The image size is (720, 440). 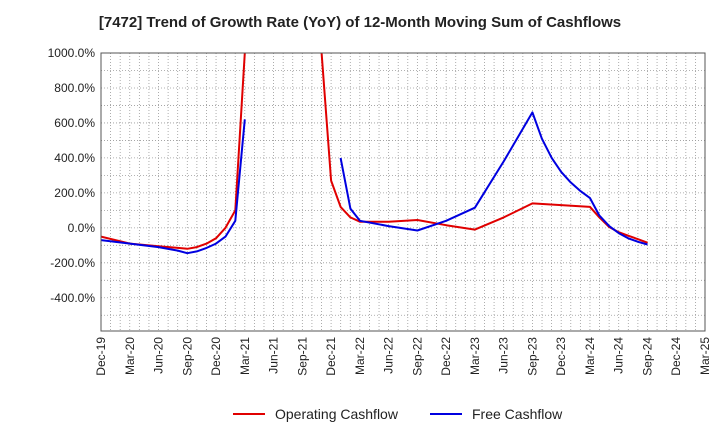 What do you see at coordinates (274, 355) in the screenshot?
I see `x-tick-label: Jun-21` at bounding box center [274, 355].